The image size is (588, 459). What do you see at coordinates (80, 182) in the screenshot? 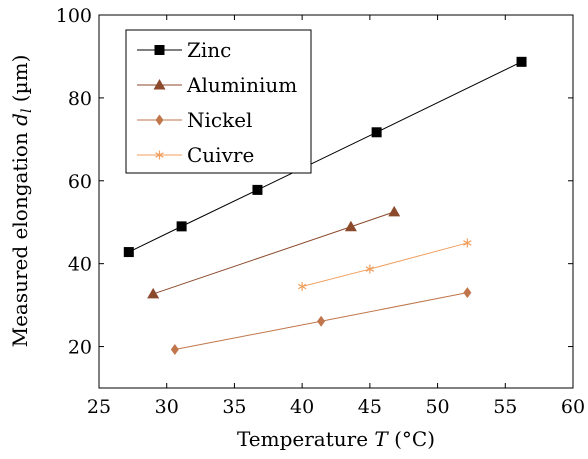
I see `y-tick-label: 60` at bounding box center [80, 182].